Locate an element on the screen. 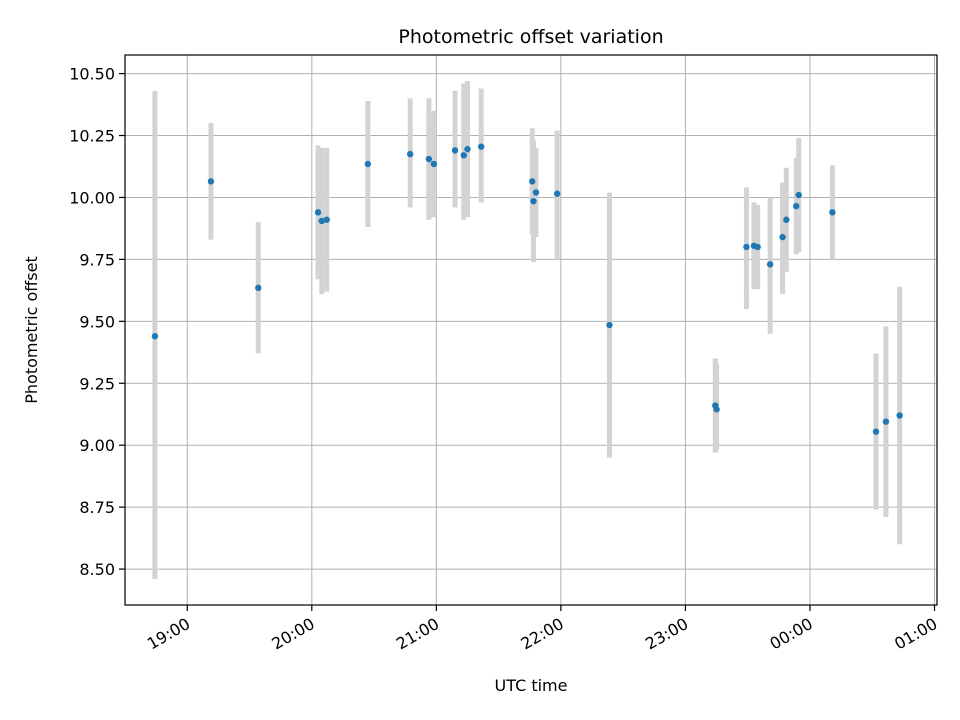  y-tick-label: 9.25 is located at coordinates (97, 383).